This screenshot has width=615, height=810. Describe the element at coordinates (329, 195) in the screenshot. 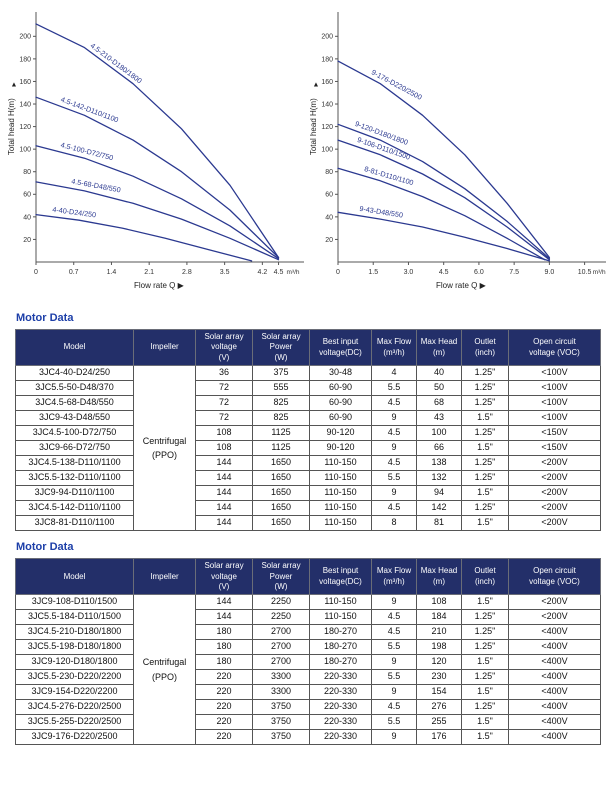

I see `y-tick-label: 60` at that location.